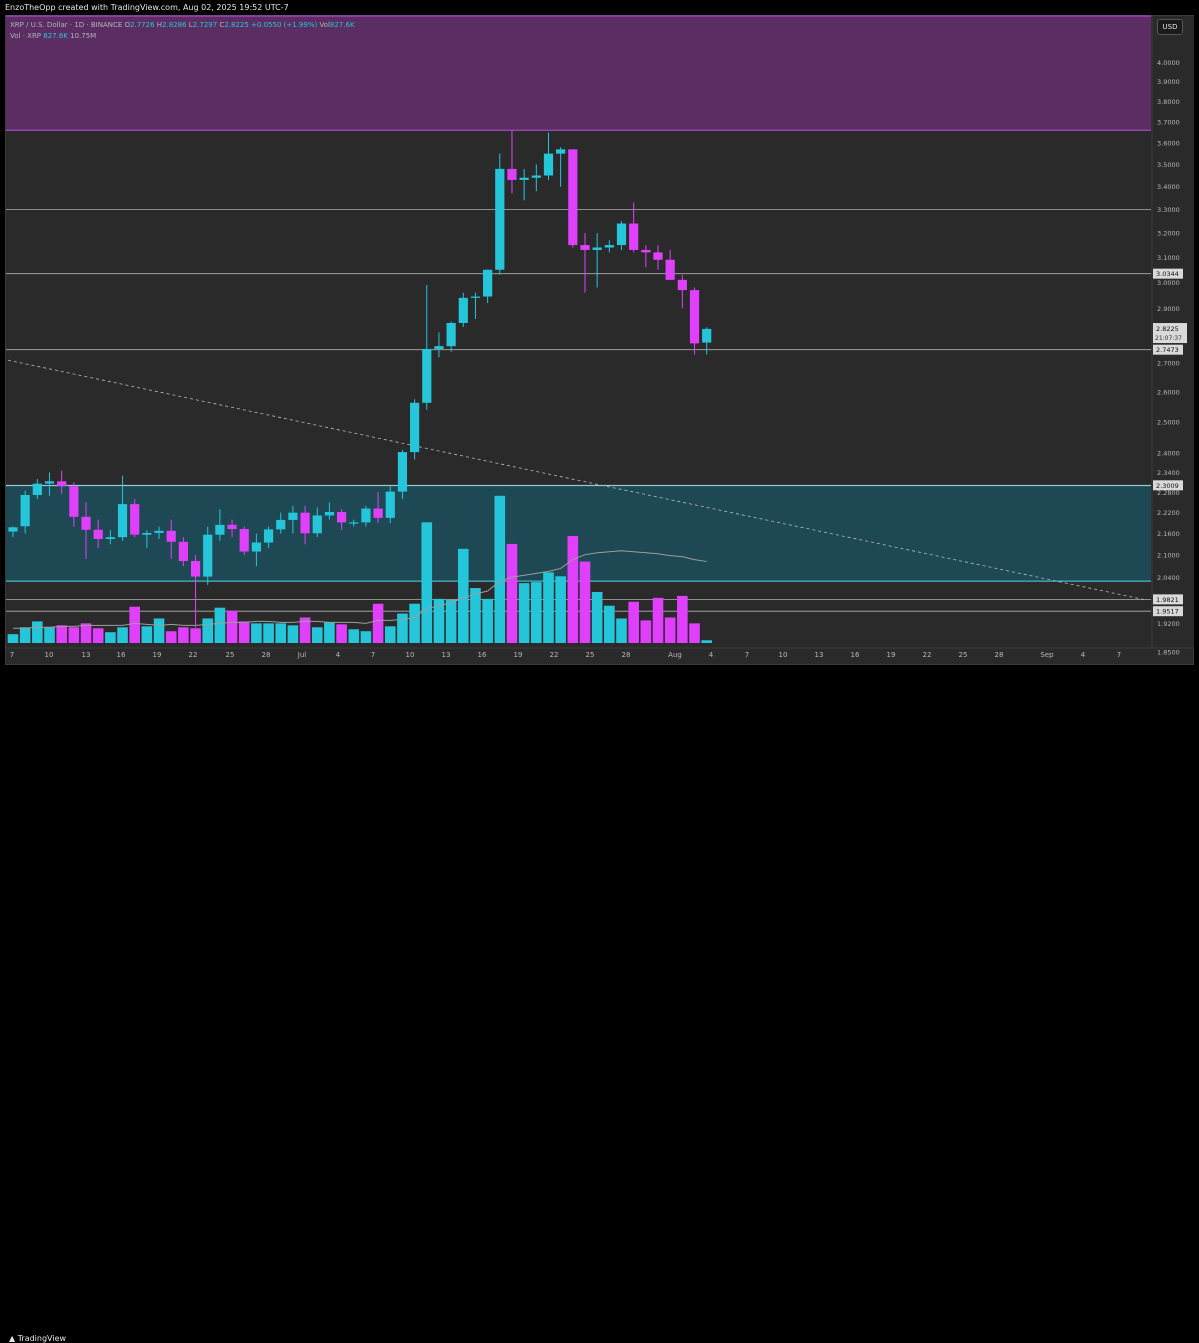 The height and width of the screenshot is (1343, 1199). Describe the element at coordinates (1167, 486) in the screenshot. I see `level-label: 2.3009` at that location.